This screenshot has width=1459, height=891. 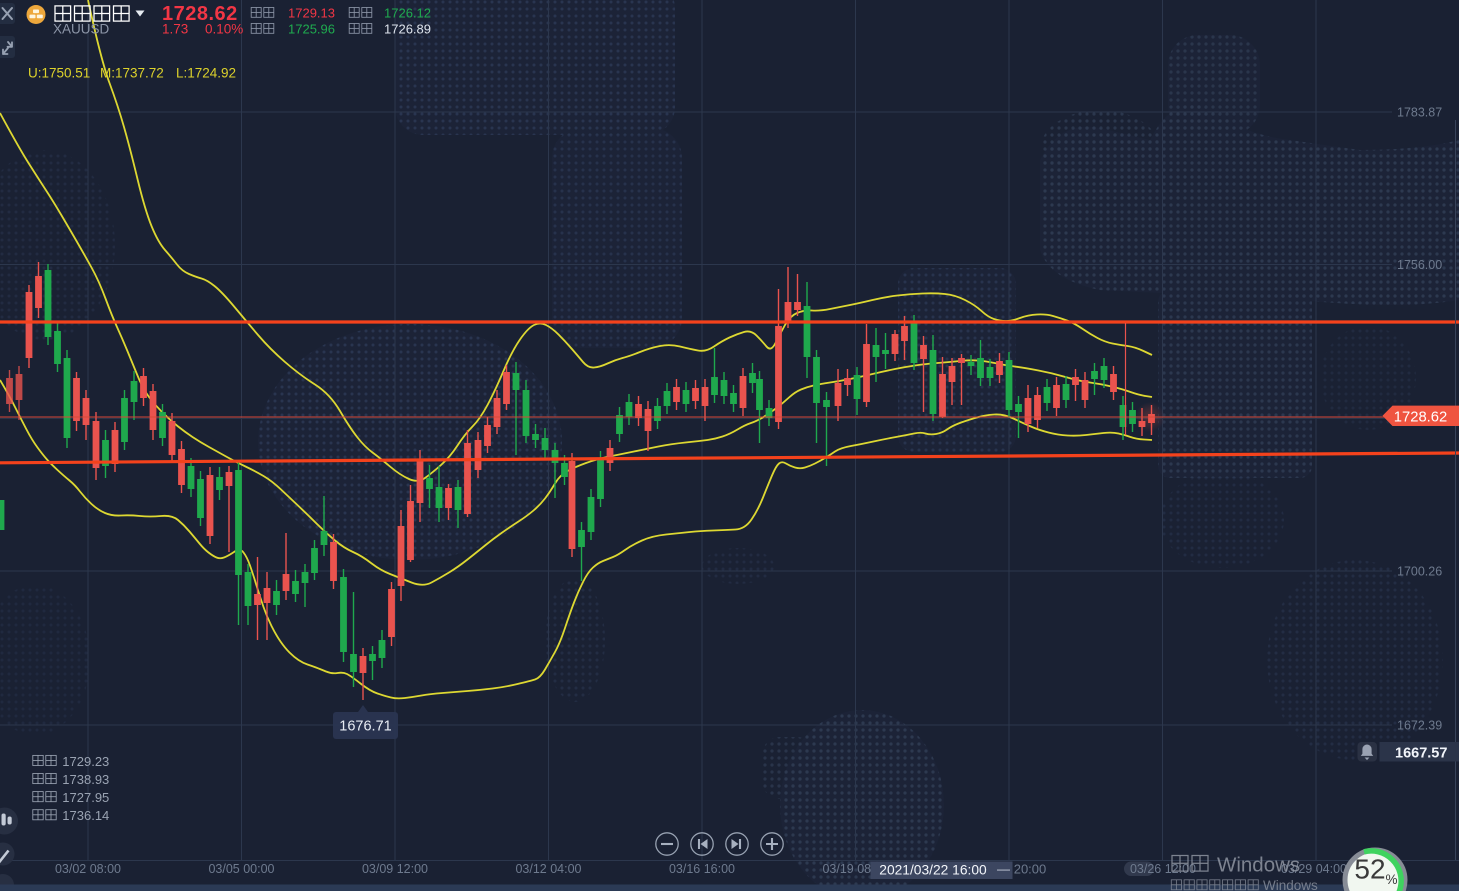 What do you see at coordinates (85, 815) in the screenshot?
I see `svg-text: 1736.14` at bounding box center [85, 815].